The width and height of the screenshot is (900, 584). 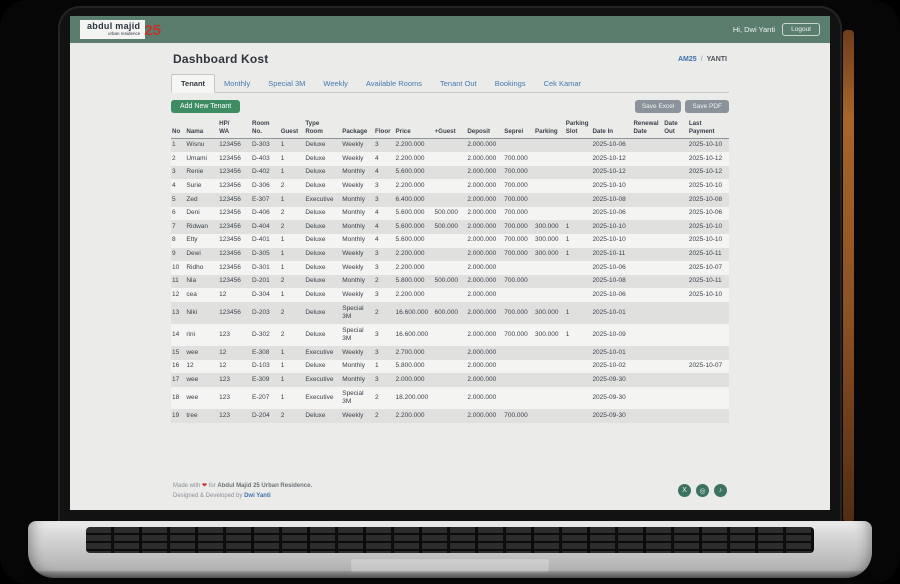 I want to click on table-cell: Weekly, so click(x=353, y=352).